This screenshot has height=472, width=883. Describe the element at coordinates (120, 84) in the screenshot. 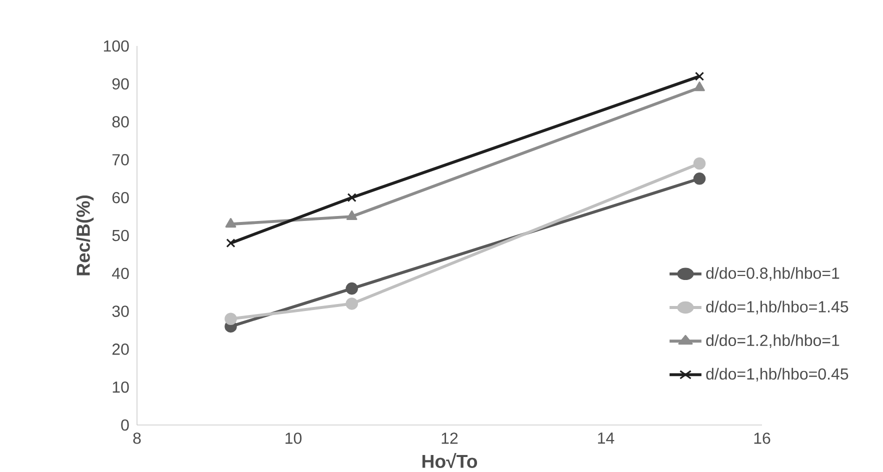

I see `y-tick-label: 90` at that location.